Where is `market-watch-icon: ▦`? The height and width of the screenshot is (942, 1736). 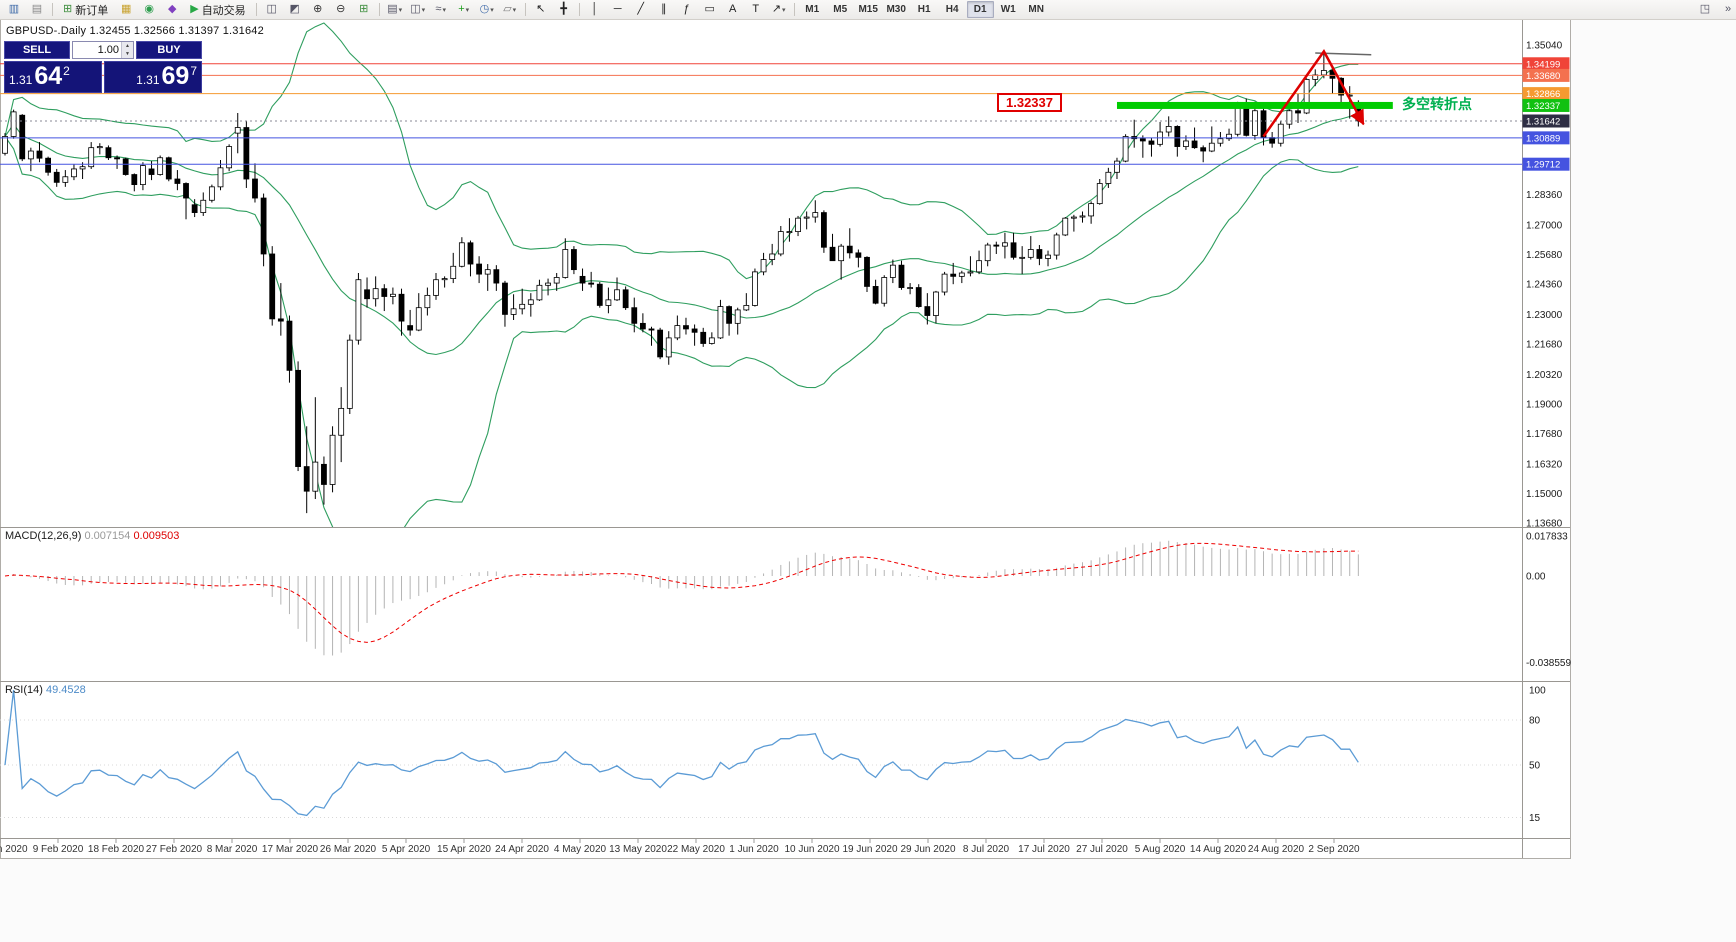
market-watch-icon: ▦ is located at coordinates (126, 10).